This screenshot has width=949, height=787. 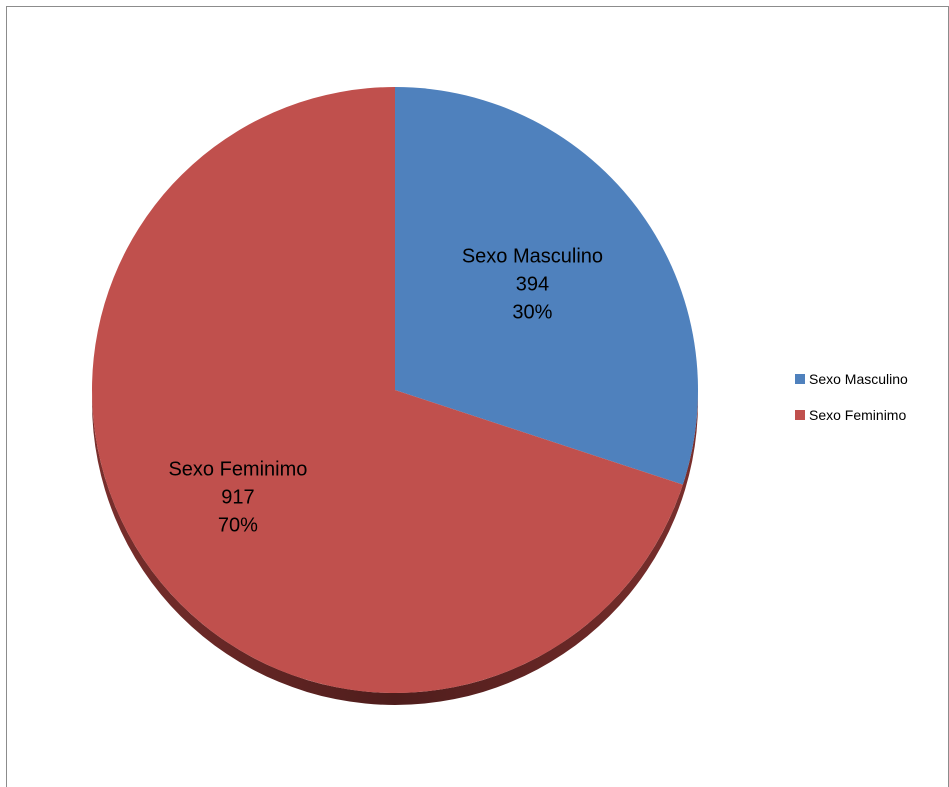 I want to click on legend: Sexo Masculino Sexo Feminimo, so click(x=851, y=397).